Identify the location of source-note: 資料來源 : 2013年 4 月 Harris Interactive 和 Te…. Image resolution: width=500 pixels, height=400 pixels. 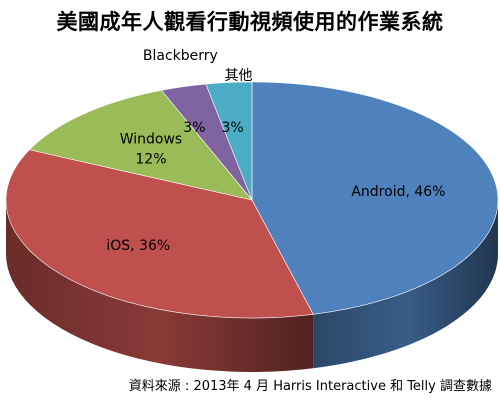
(310, 386).